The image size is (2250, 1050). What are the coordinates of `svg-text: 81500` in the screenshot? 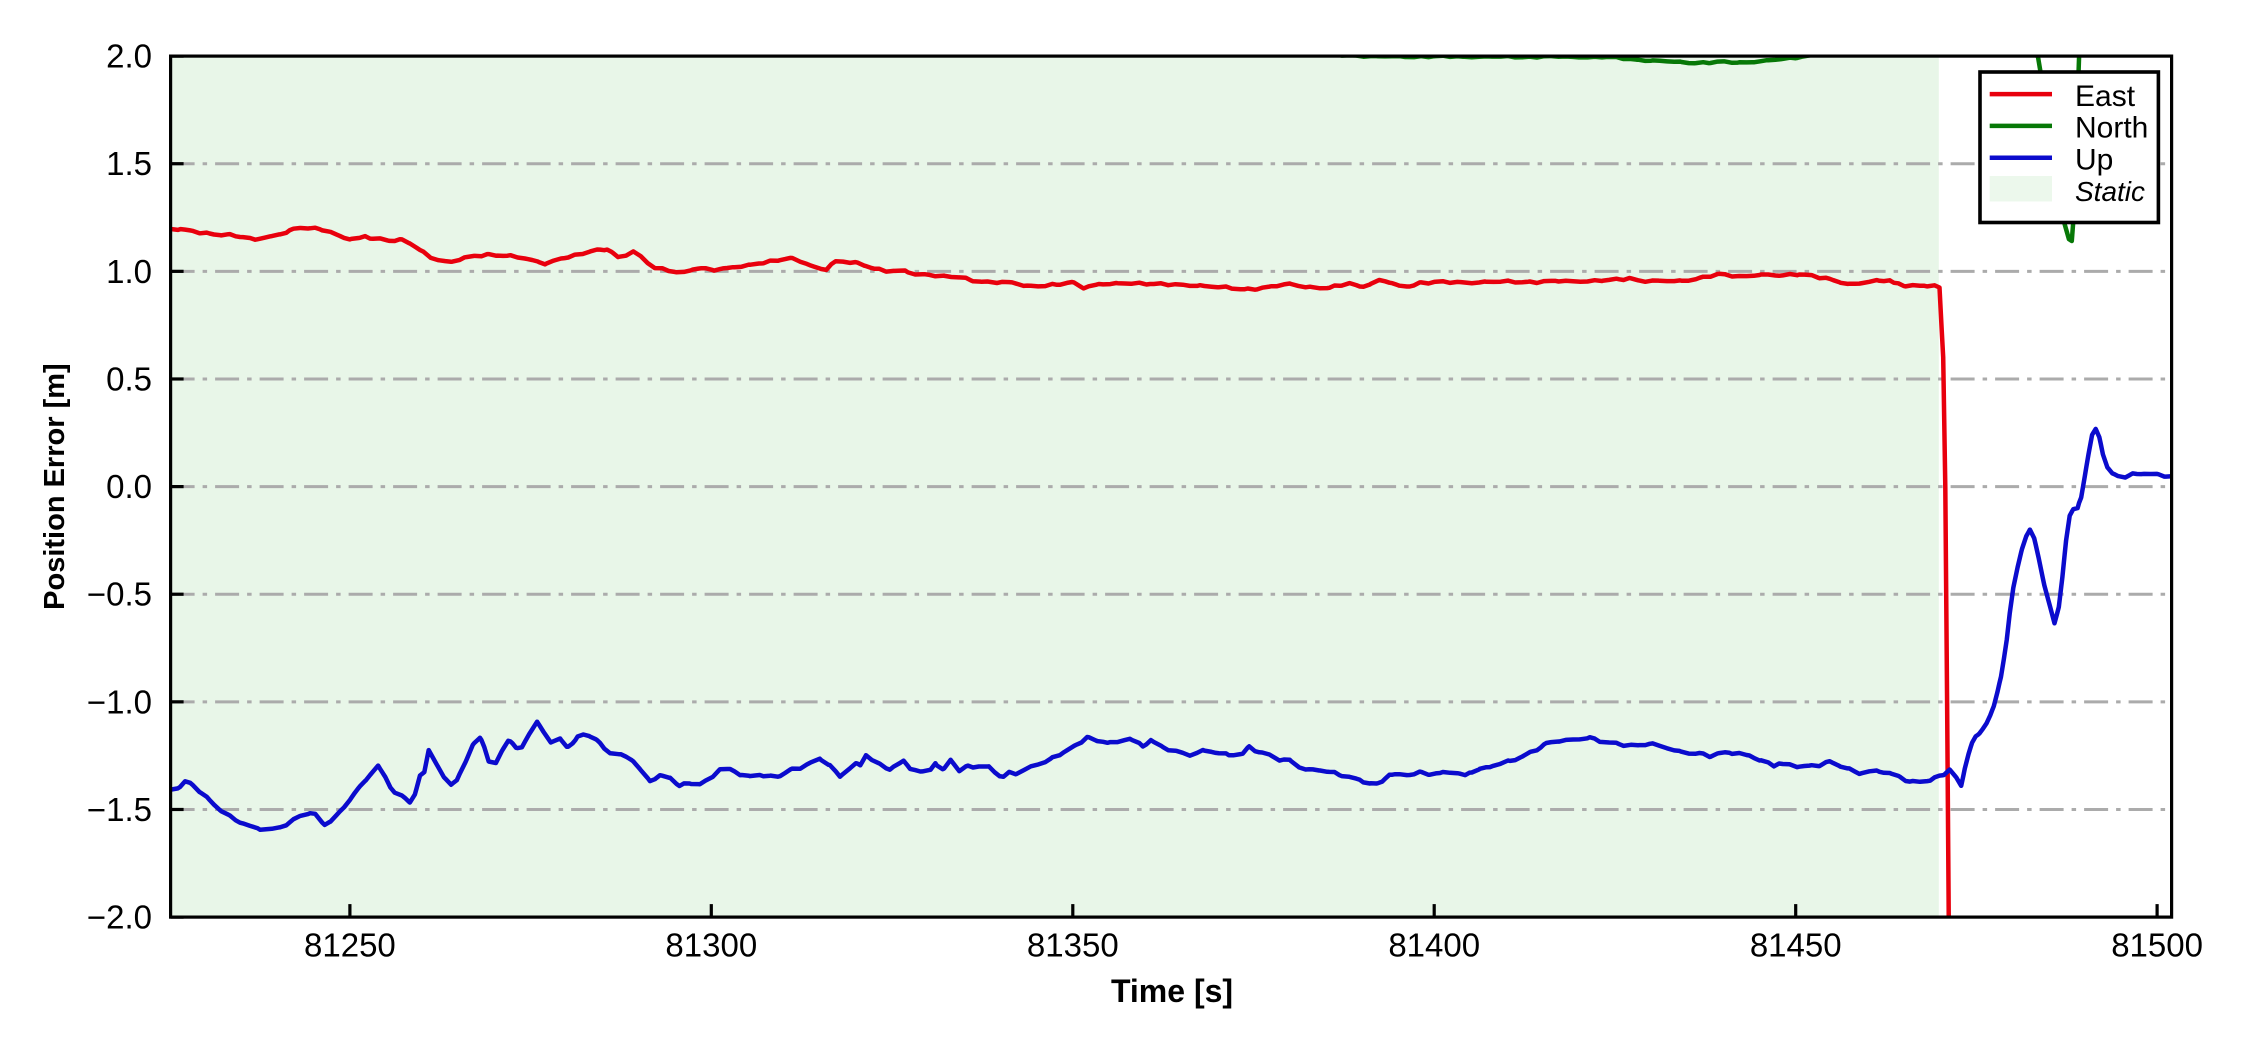 It's located at (2157, 945).